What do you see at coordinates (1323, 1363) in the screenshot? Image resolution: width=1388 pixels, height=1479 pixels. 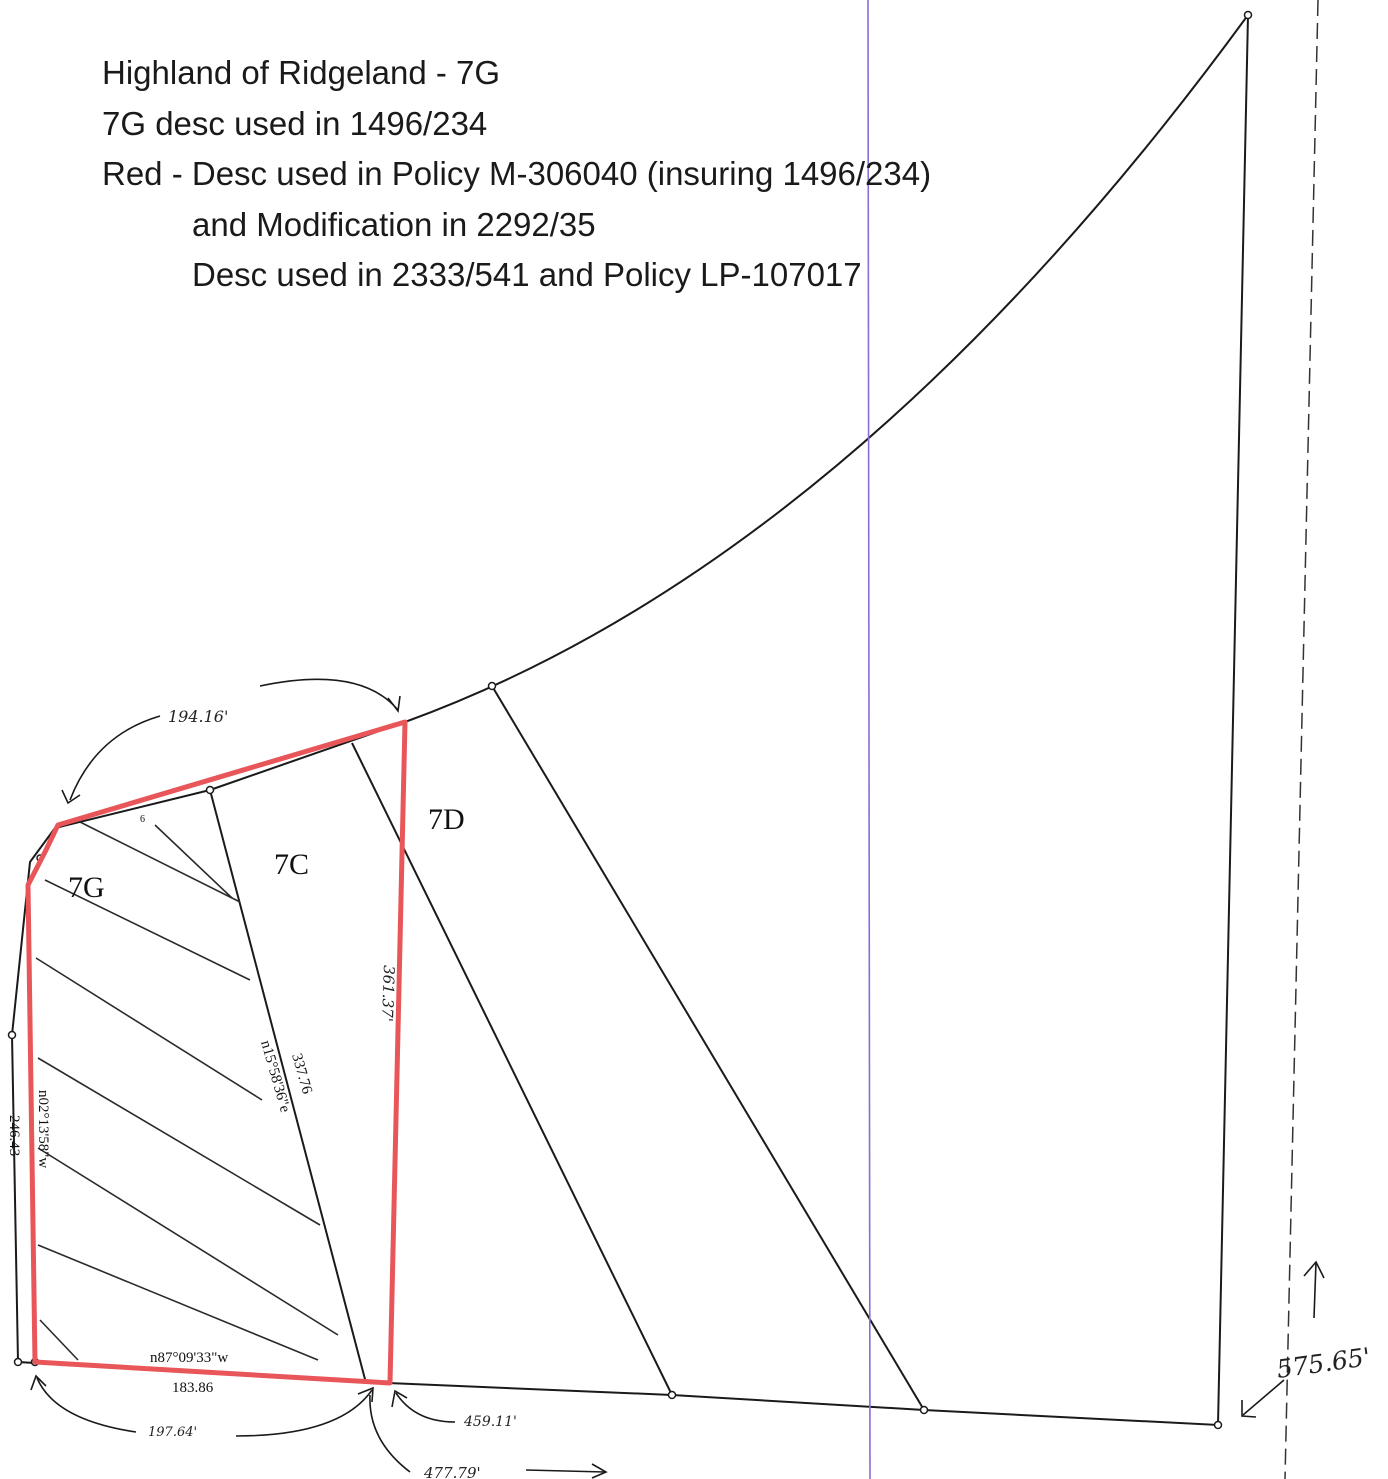 I see `handwritten-far-right: 575.65'` at bounding box center [1323, 1363].